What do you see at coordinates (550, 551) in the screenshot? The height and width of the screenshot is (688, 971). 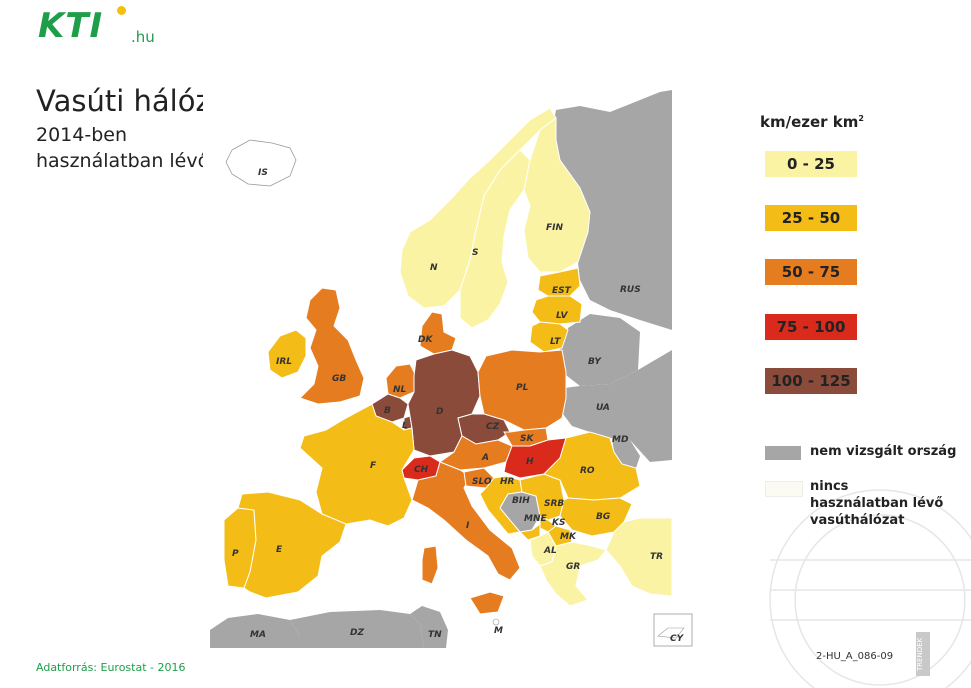 I see `label-AL: AL` at bounding box center [550, 551].